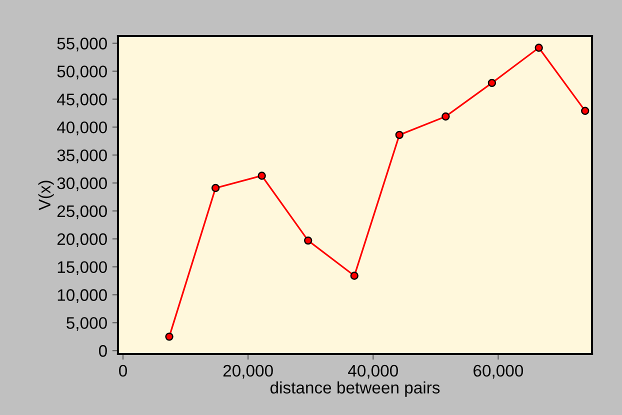 Image resolution: width=622 pixels, height=415 pixels. What do you see at coordinates (81, 101) in the screenshot?
I see `y-tick-label: 45,000` at bounding box center [81, 101].